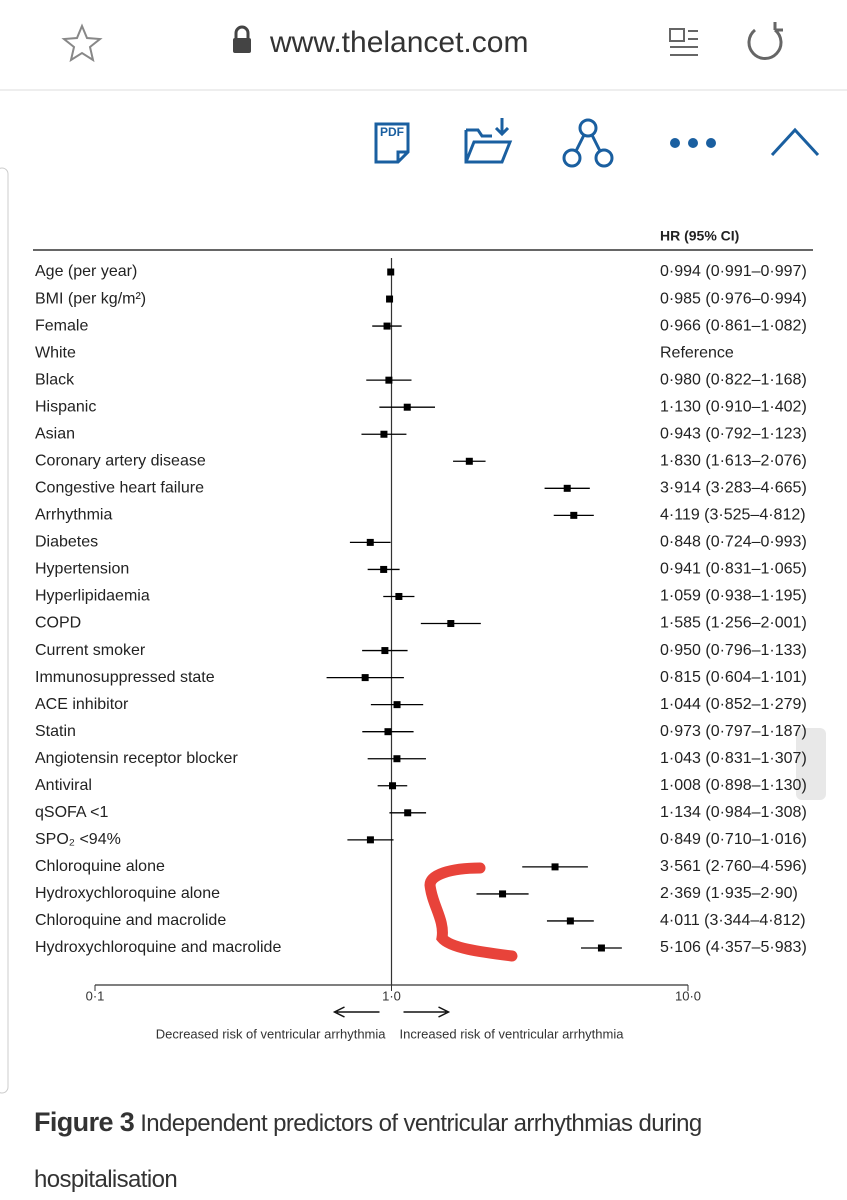 Image resolution: width=847 pixels, height=1200 pixels. I want to click on hr-label: 0·815 (0·604–1·101), so click(733, 677).